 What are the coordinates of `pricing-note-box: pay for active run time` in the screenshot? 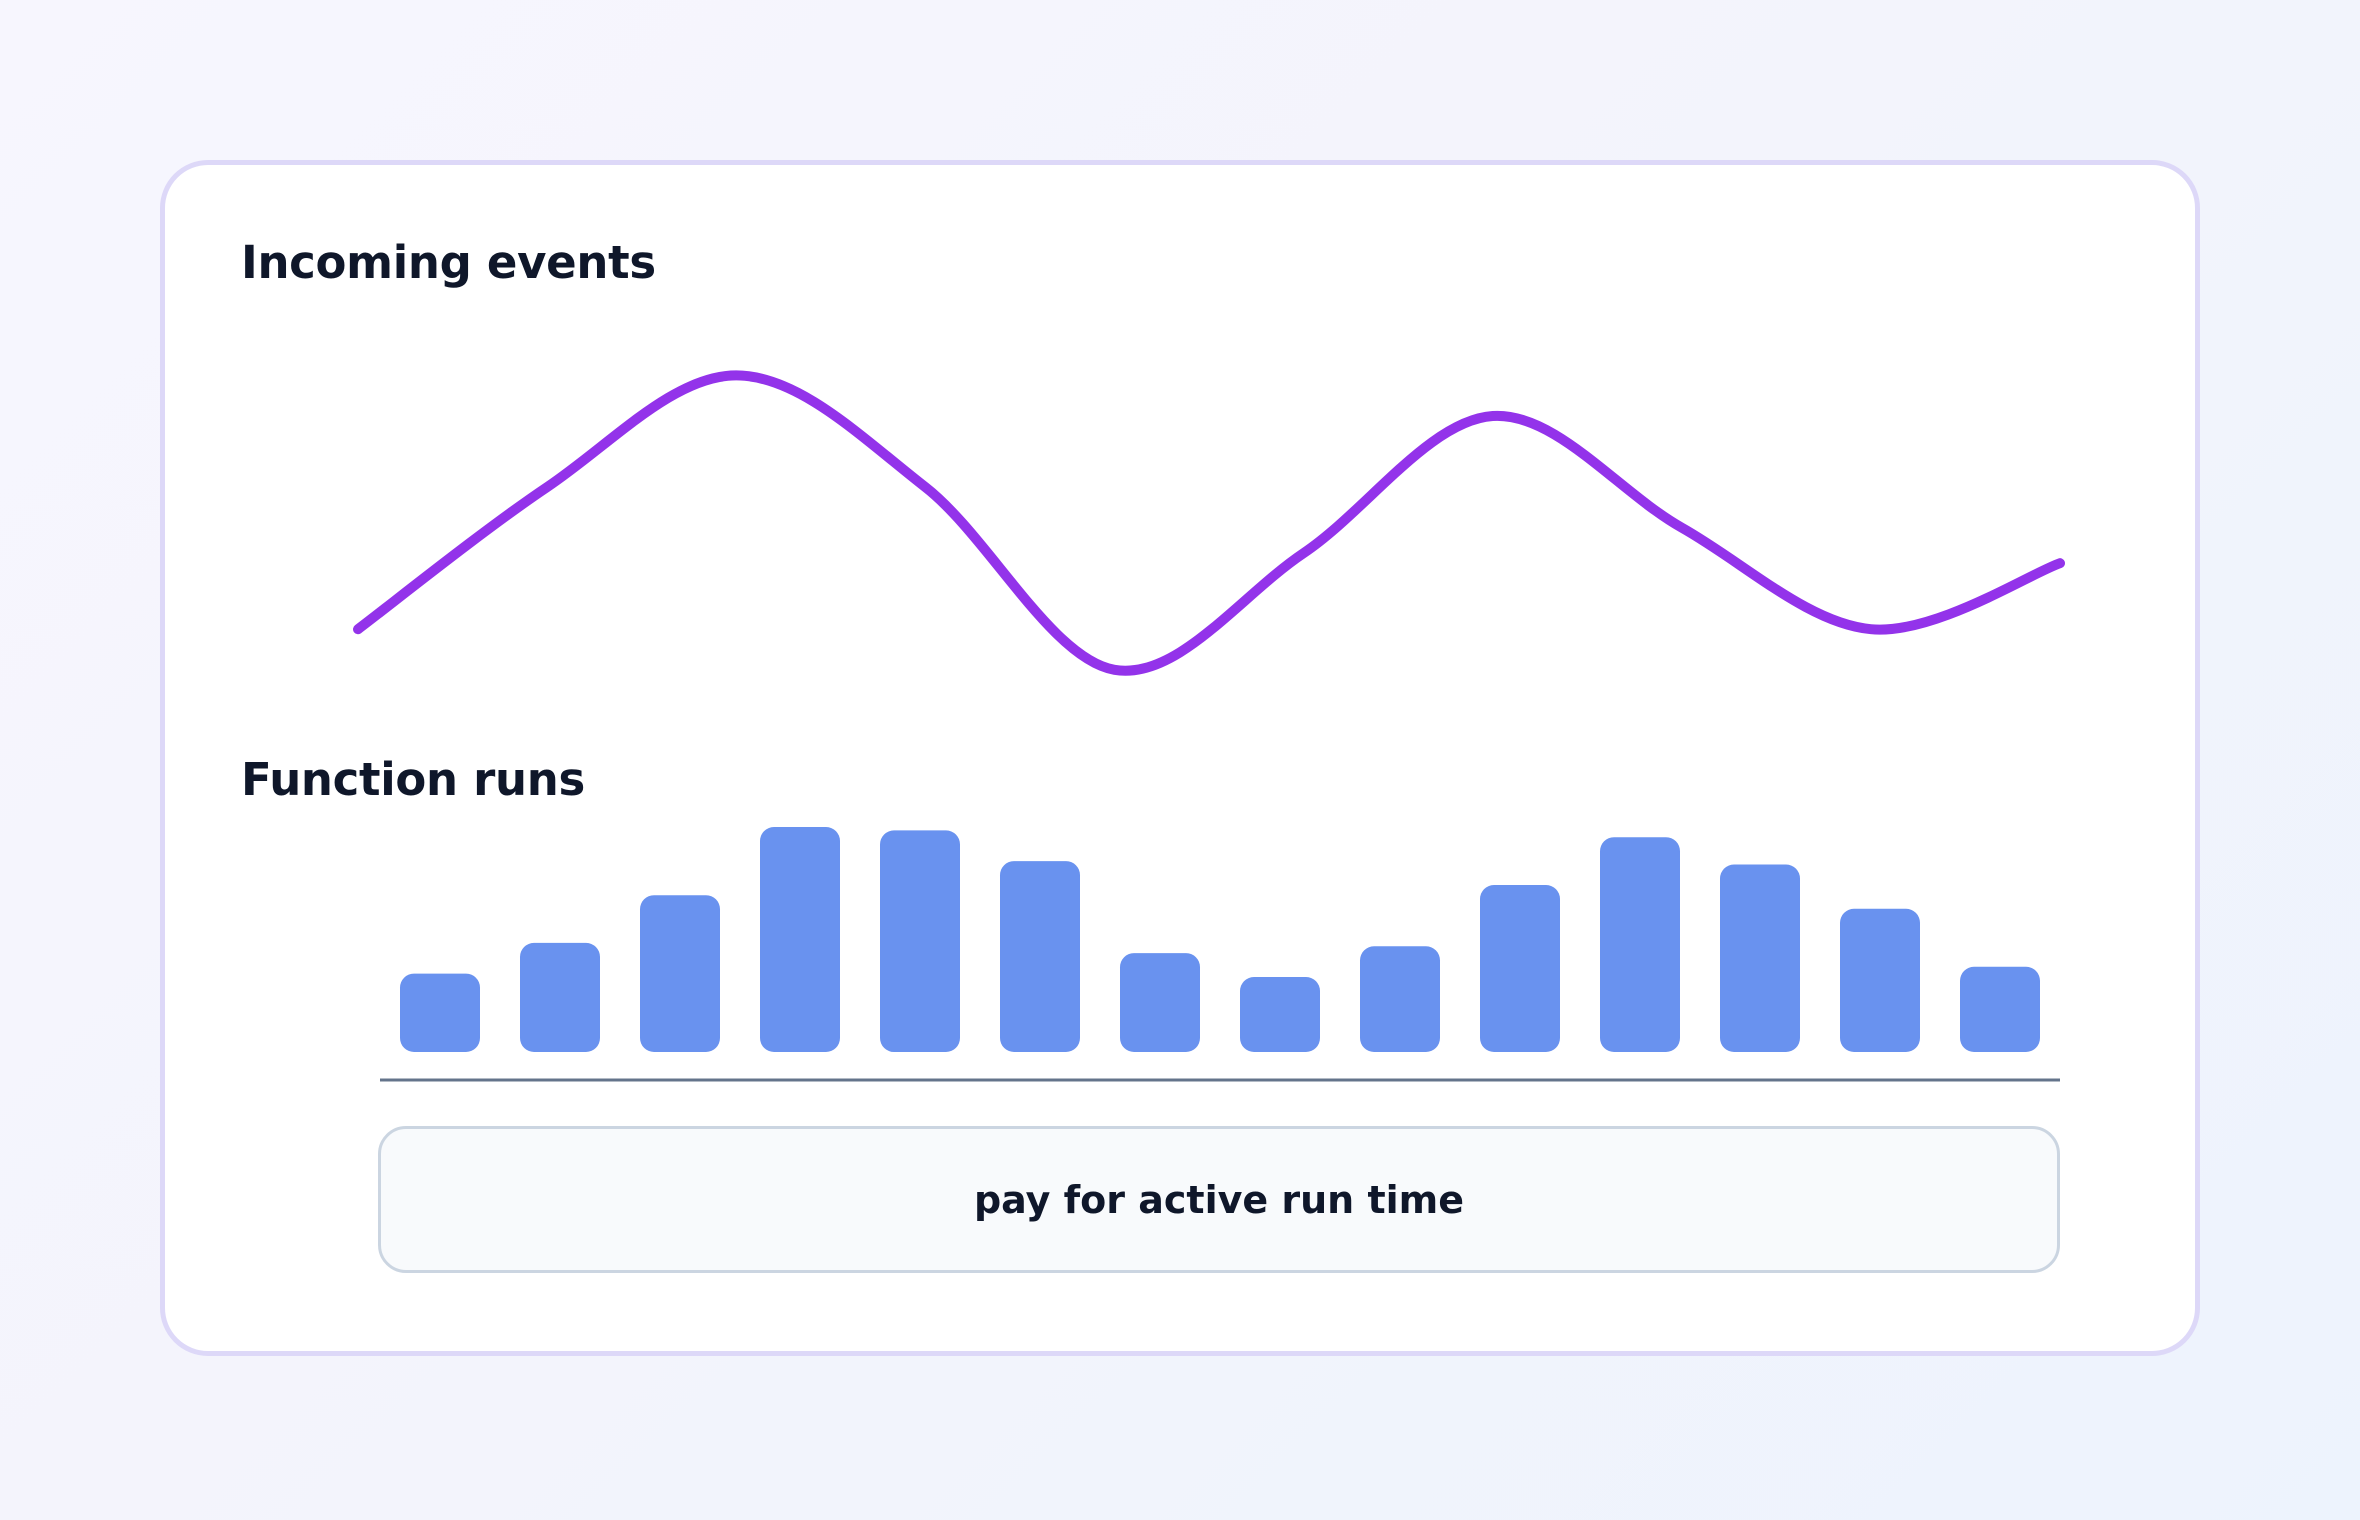 It's located at (1219, 1199).